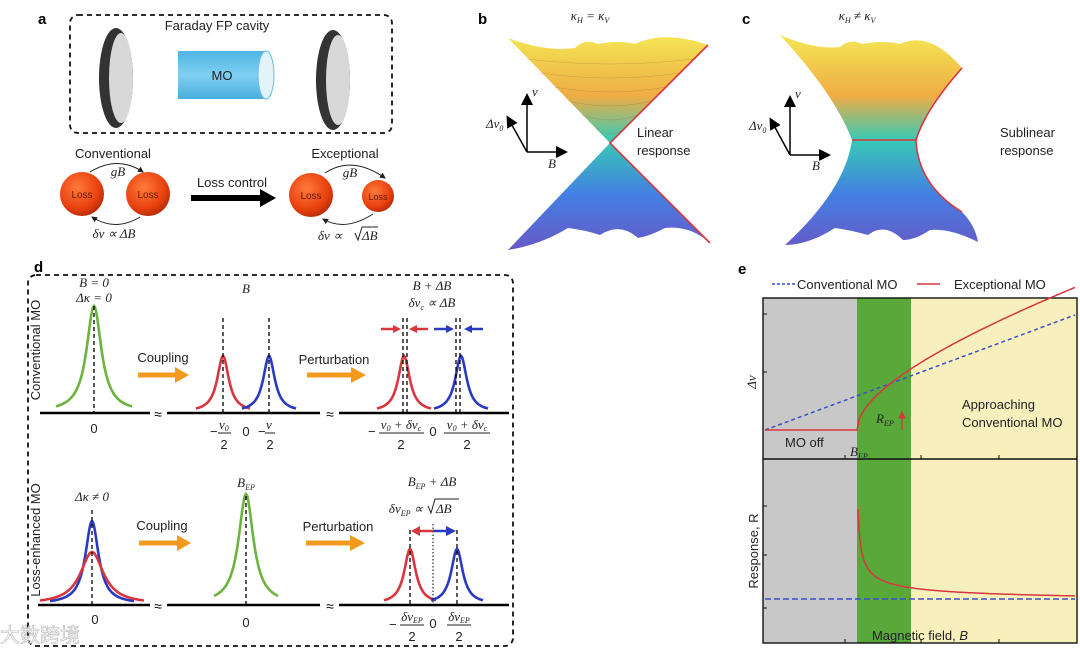 Image resolution: width=1080 pixels, height=649 pixels. What do you see at coordinates (798, 93) in the screenshot?
I see `axis-nu-label: ν` at bounding box center [798, 93].